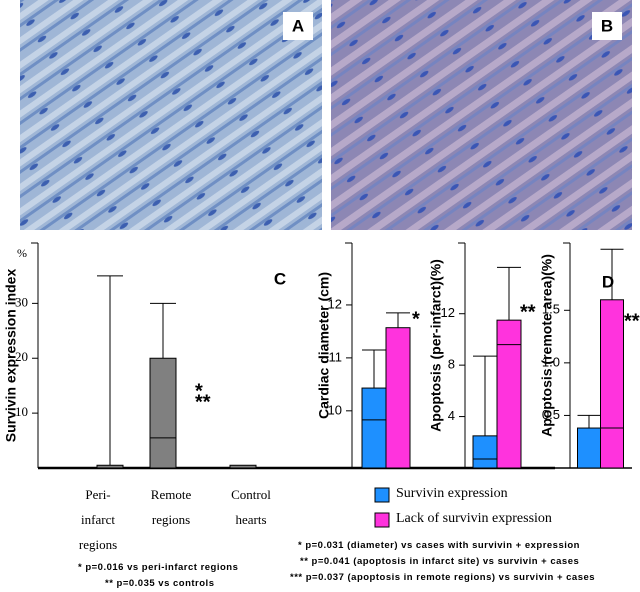  Describe the element at coordinates (21, 356) in the screenshot. I see `y-tick-label: 20` at that location.